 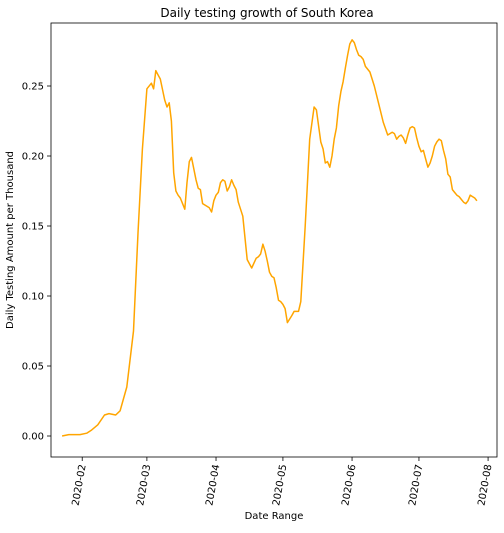 I want to click on y-tick-label: 0.05, so click(x=33, y=367).